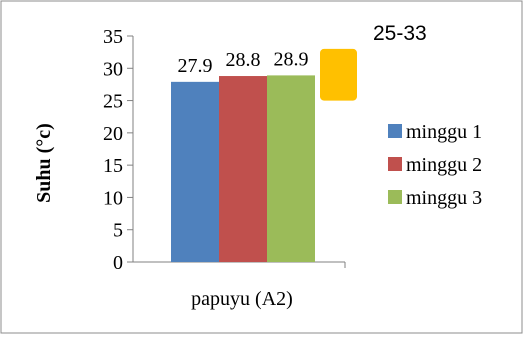 This screenshot has width=523, height=339. Describe the element at coordinates (113, 37) in the screenshot. I see `y-tick-label: 35` at that location.